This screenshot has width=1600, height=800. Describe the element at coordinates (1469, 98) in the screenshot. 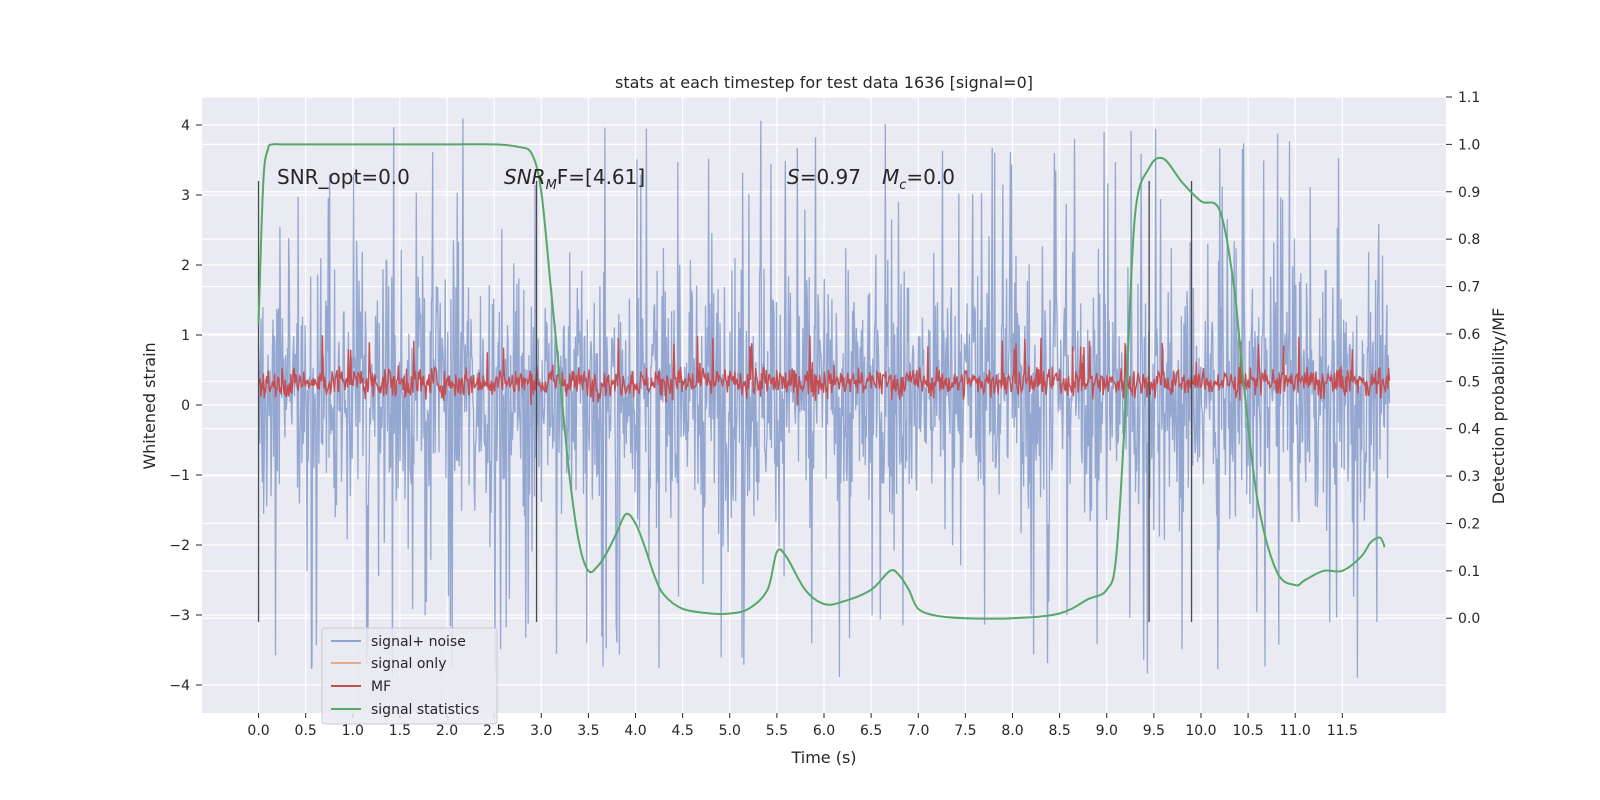

I see `y-right-tick-label: 1.1` at that location.